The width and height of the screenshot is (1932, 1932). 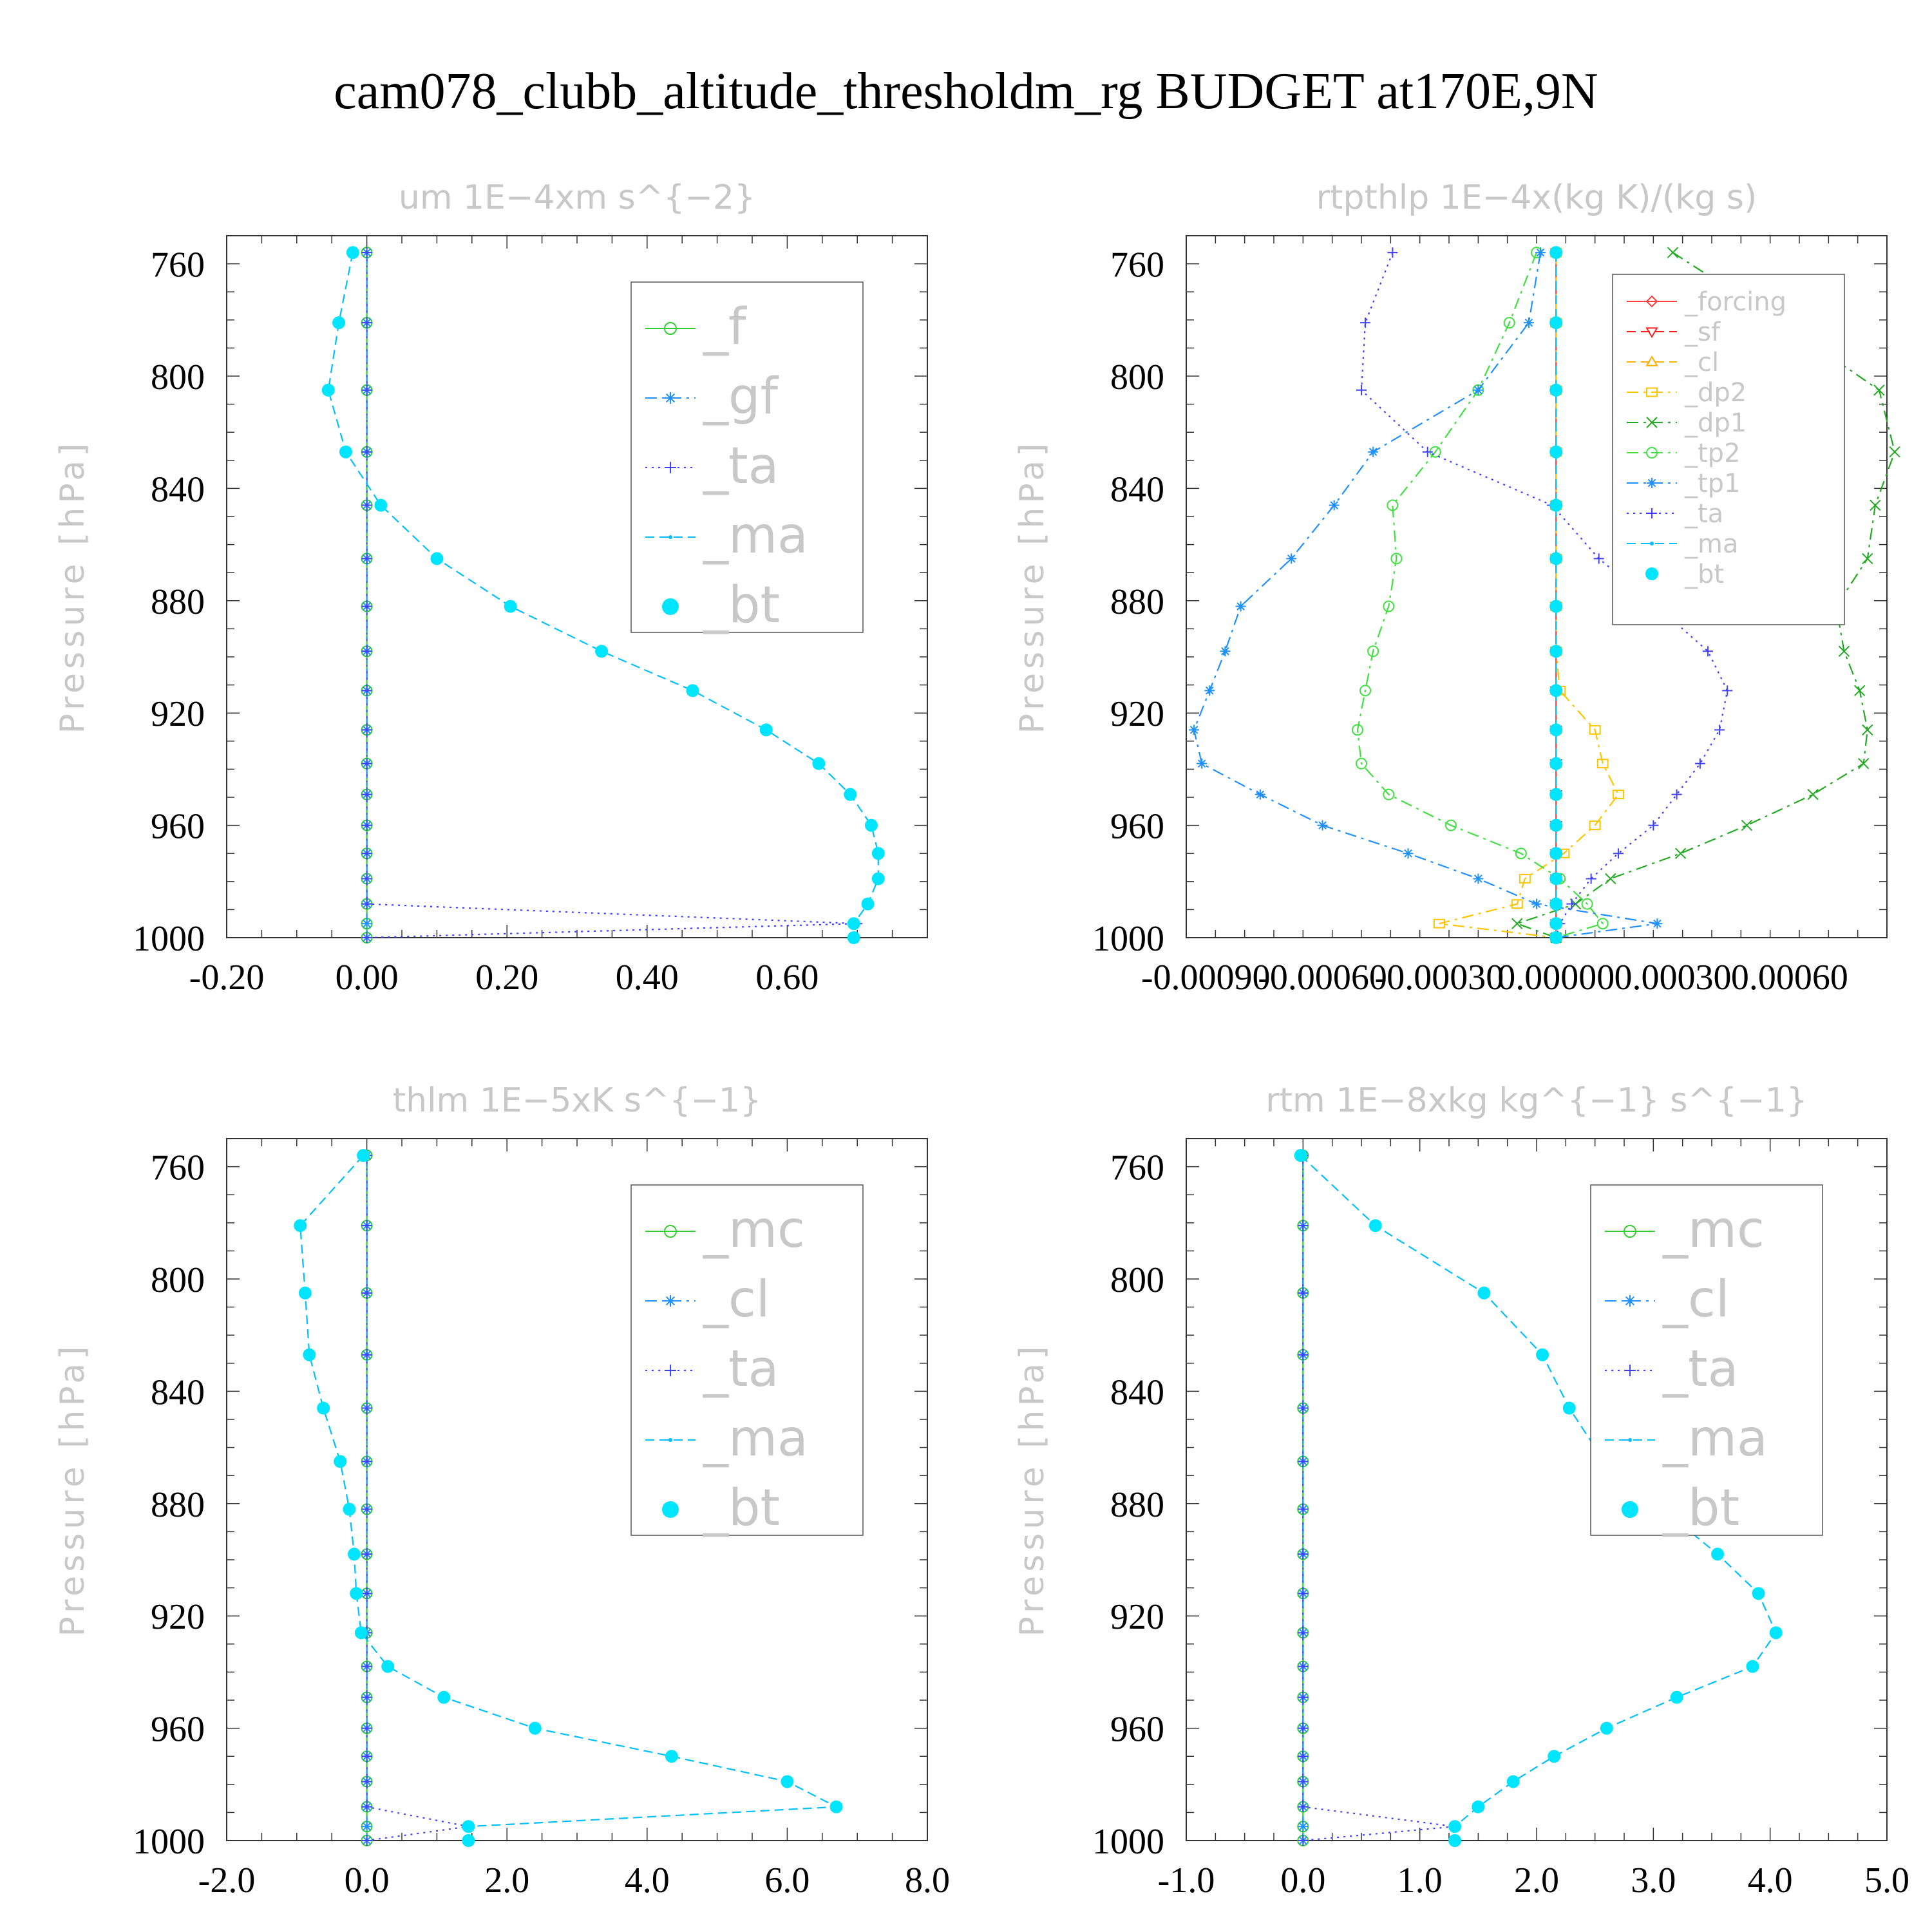 I want to click on x-tick-label: -0.20, so click(x=227, y=978).